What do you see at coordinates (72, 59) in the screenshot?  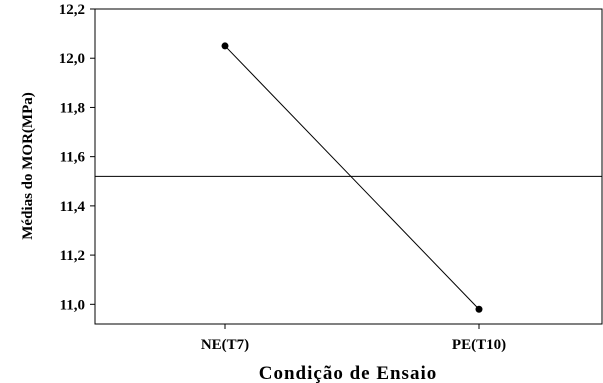 I see `y-tick-label: 12,0` at bounding box center [72, 59].